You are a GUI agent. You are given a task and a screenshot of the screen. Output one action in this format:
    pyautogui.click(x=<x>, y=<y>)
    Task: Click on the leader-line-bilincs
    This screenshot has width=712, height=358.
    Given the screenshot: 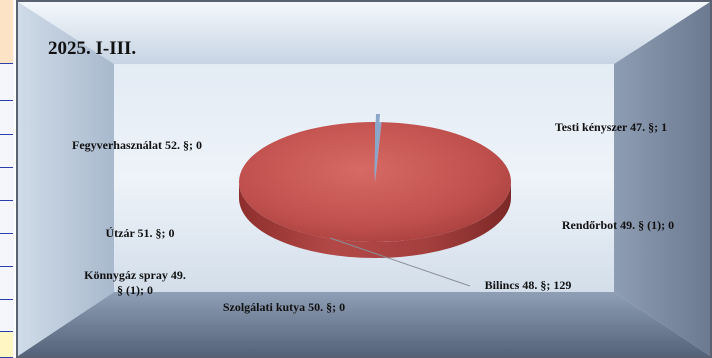 What is the action you would take?
    pyautogui.click(x=400, y=262)
    